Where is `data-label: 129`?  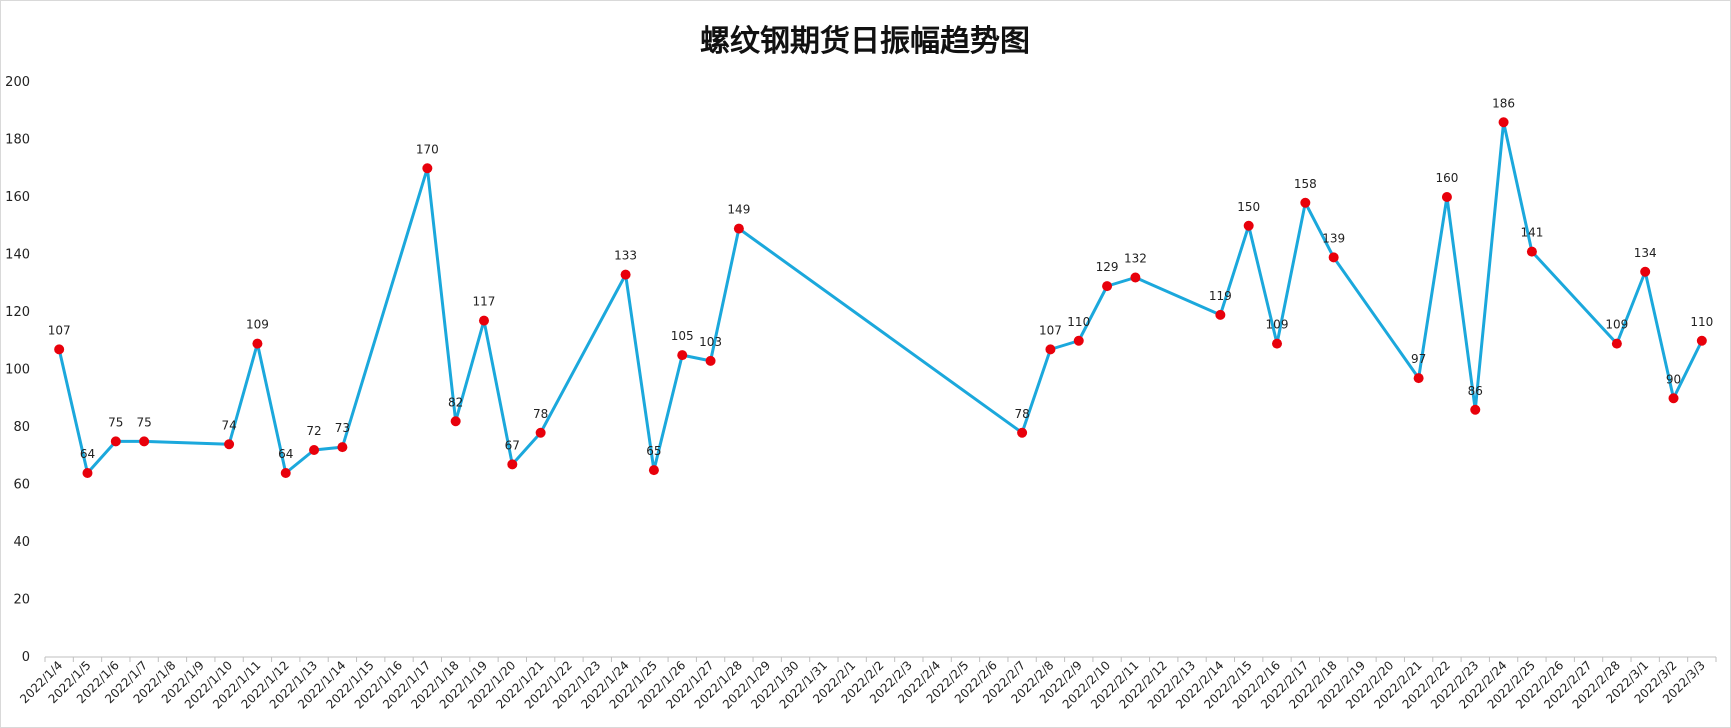
data-label: 129 is located at coordinates (1107, 267).